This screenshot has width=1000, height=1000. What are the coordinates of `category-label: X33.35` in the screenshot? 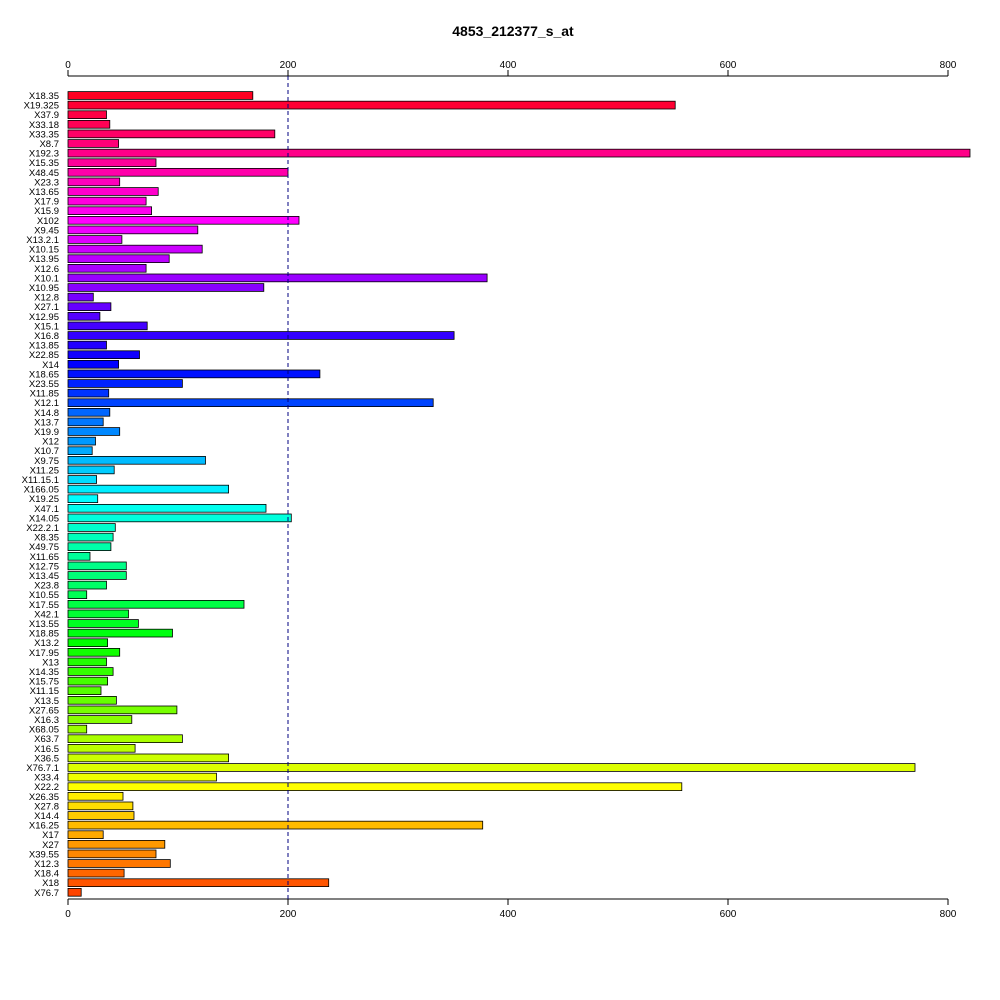 It's located at (44, 134).